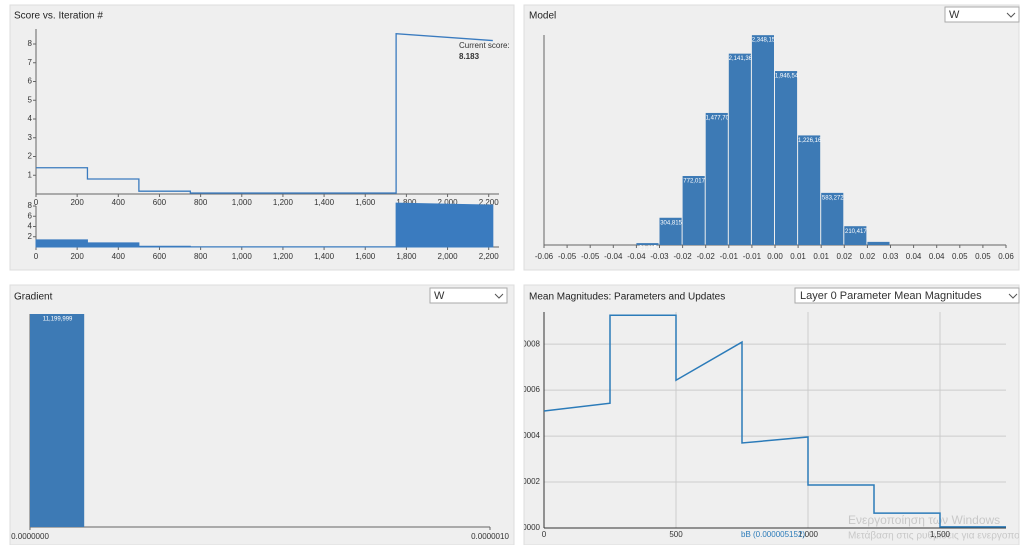  What do you see at coordinates (490, 536) in the screenshot?
I see `x-tick-label: 0.0000010` at bounding box center [490, 536].